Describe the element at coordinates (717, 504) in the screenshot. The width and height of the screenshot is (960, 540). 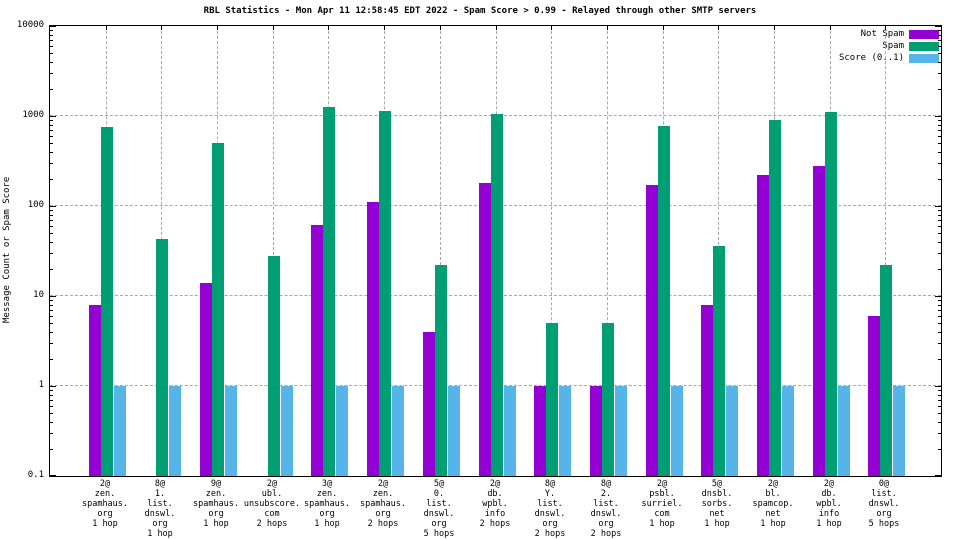
I see `x-category-label-line: sorbs.` at that location.